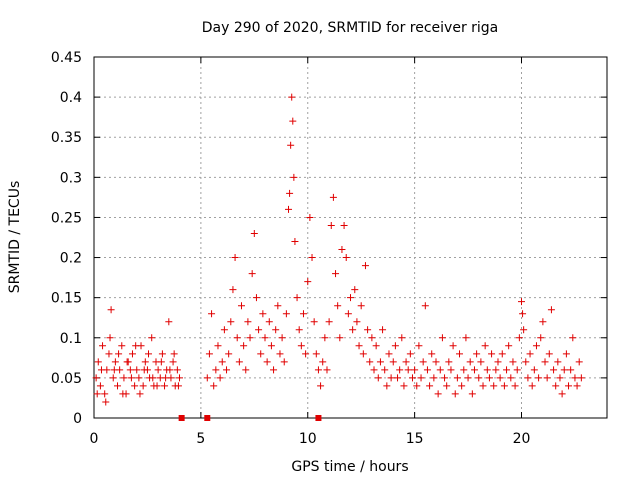 Image resolution: width=640 pixels, height=480 pixels. I want to click on x-tick-label: 10, so click(308, 439).